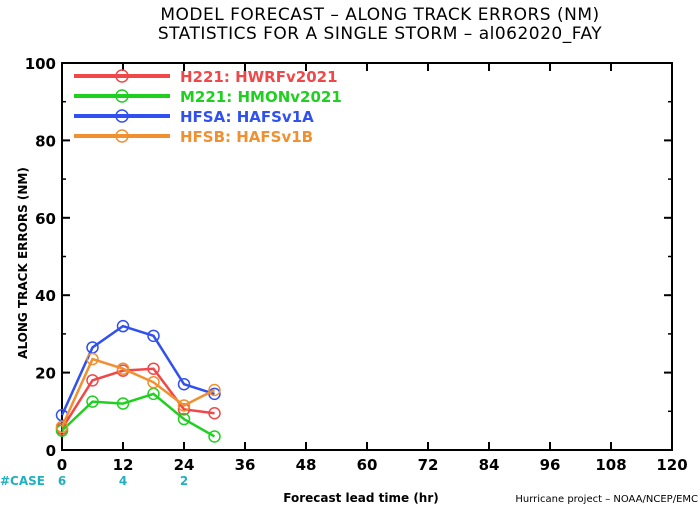 This screenshot has width=700, height=506. What do you see at coordinates (246, 137) in the screenshot?
I see `legend-entry-4: HFSB: HAFSv1B` at bounding box center [246, 137].